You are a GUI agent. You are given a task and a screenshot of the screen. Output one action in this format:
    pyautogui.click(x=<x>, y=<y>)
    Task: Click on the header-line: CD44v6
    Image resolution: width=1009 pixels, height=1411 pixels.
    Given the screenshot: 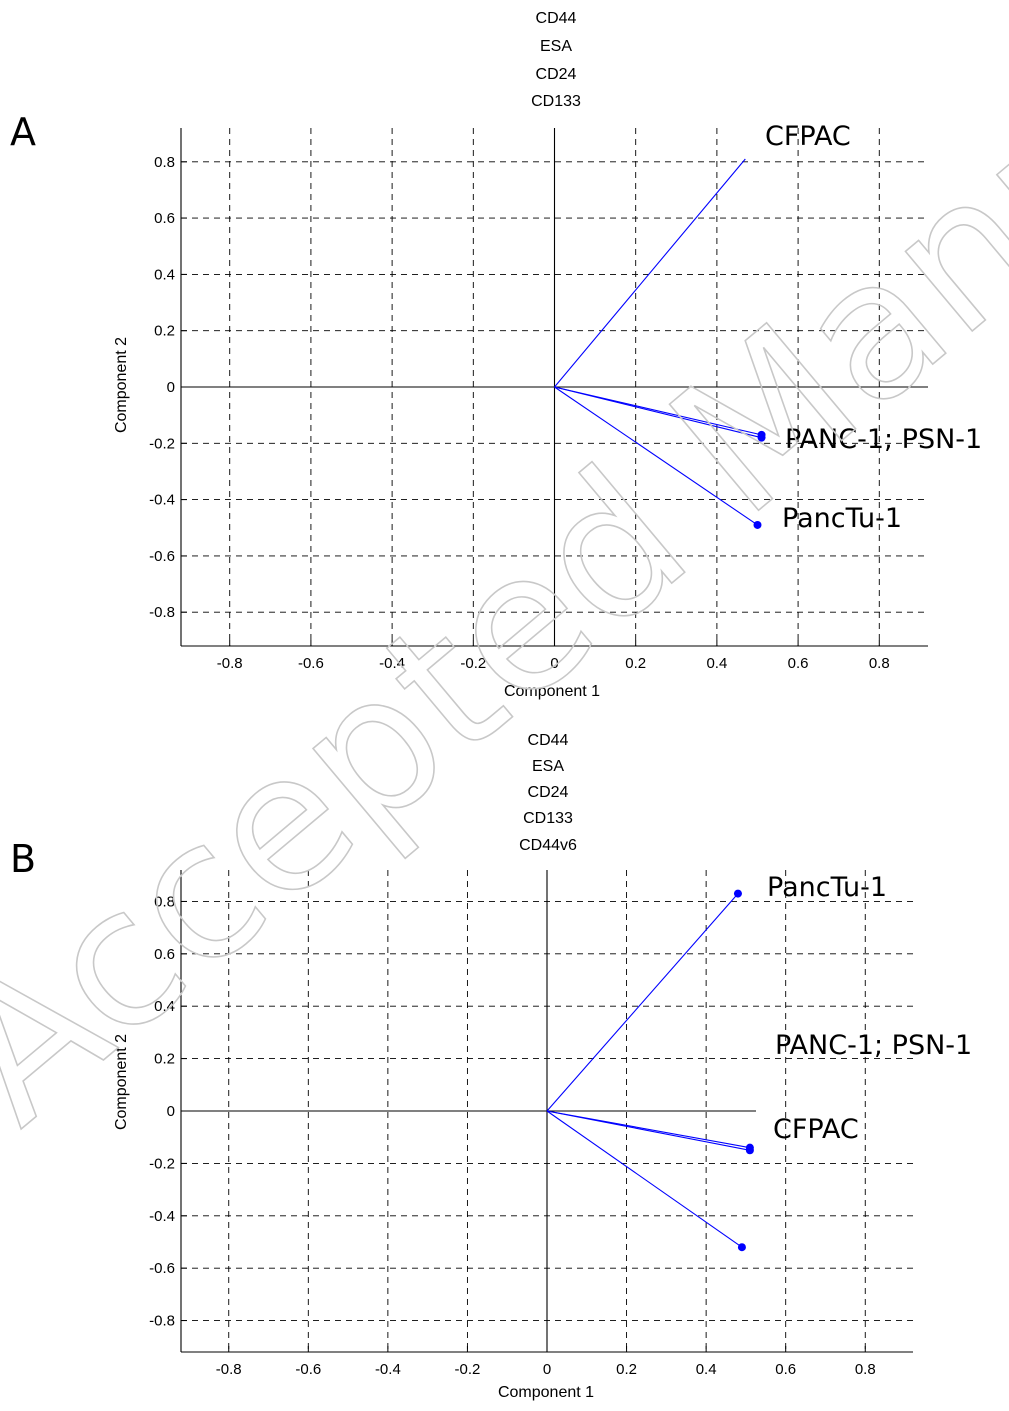 What is the action you would take?
    pyautogui.click(x=548, y=845)
    